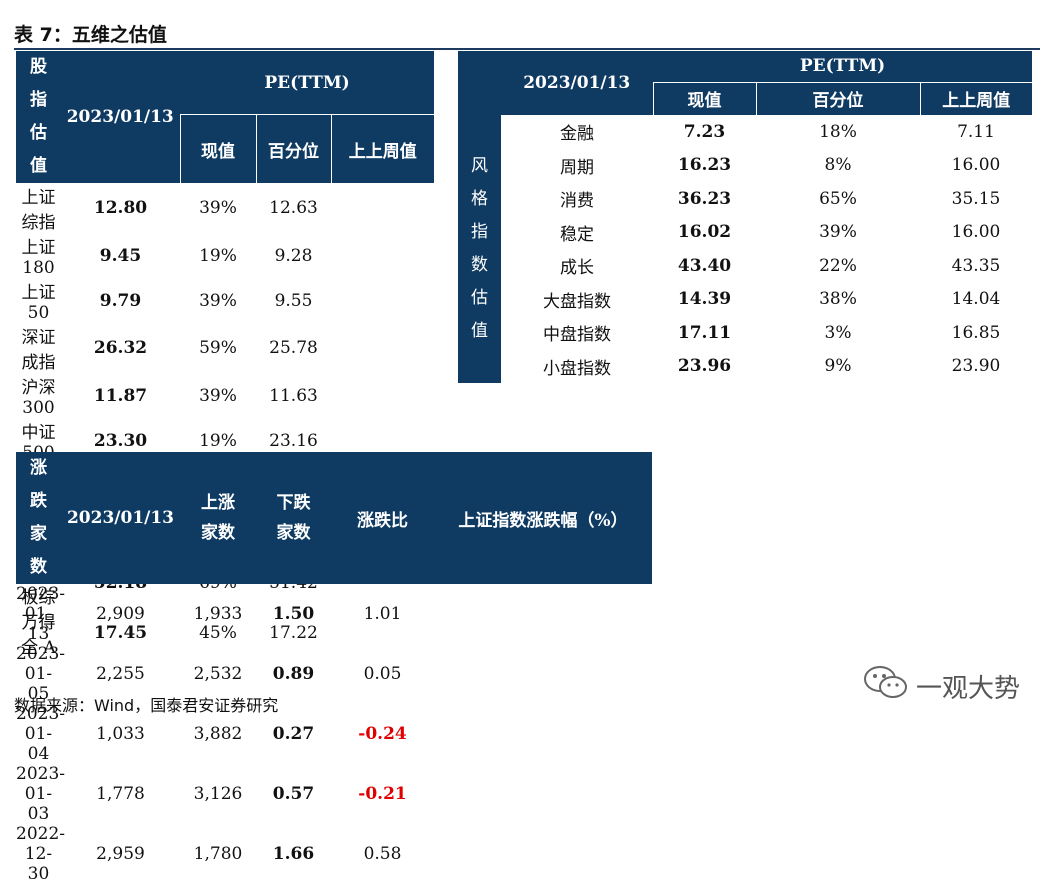 This screenshot has width=1054, height=884. Describe the element at coordinates (293, 633) in the screenshot. I see `index-prev: 17.22` at that location.